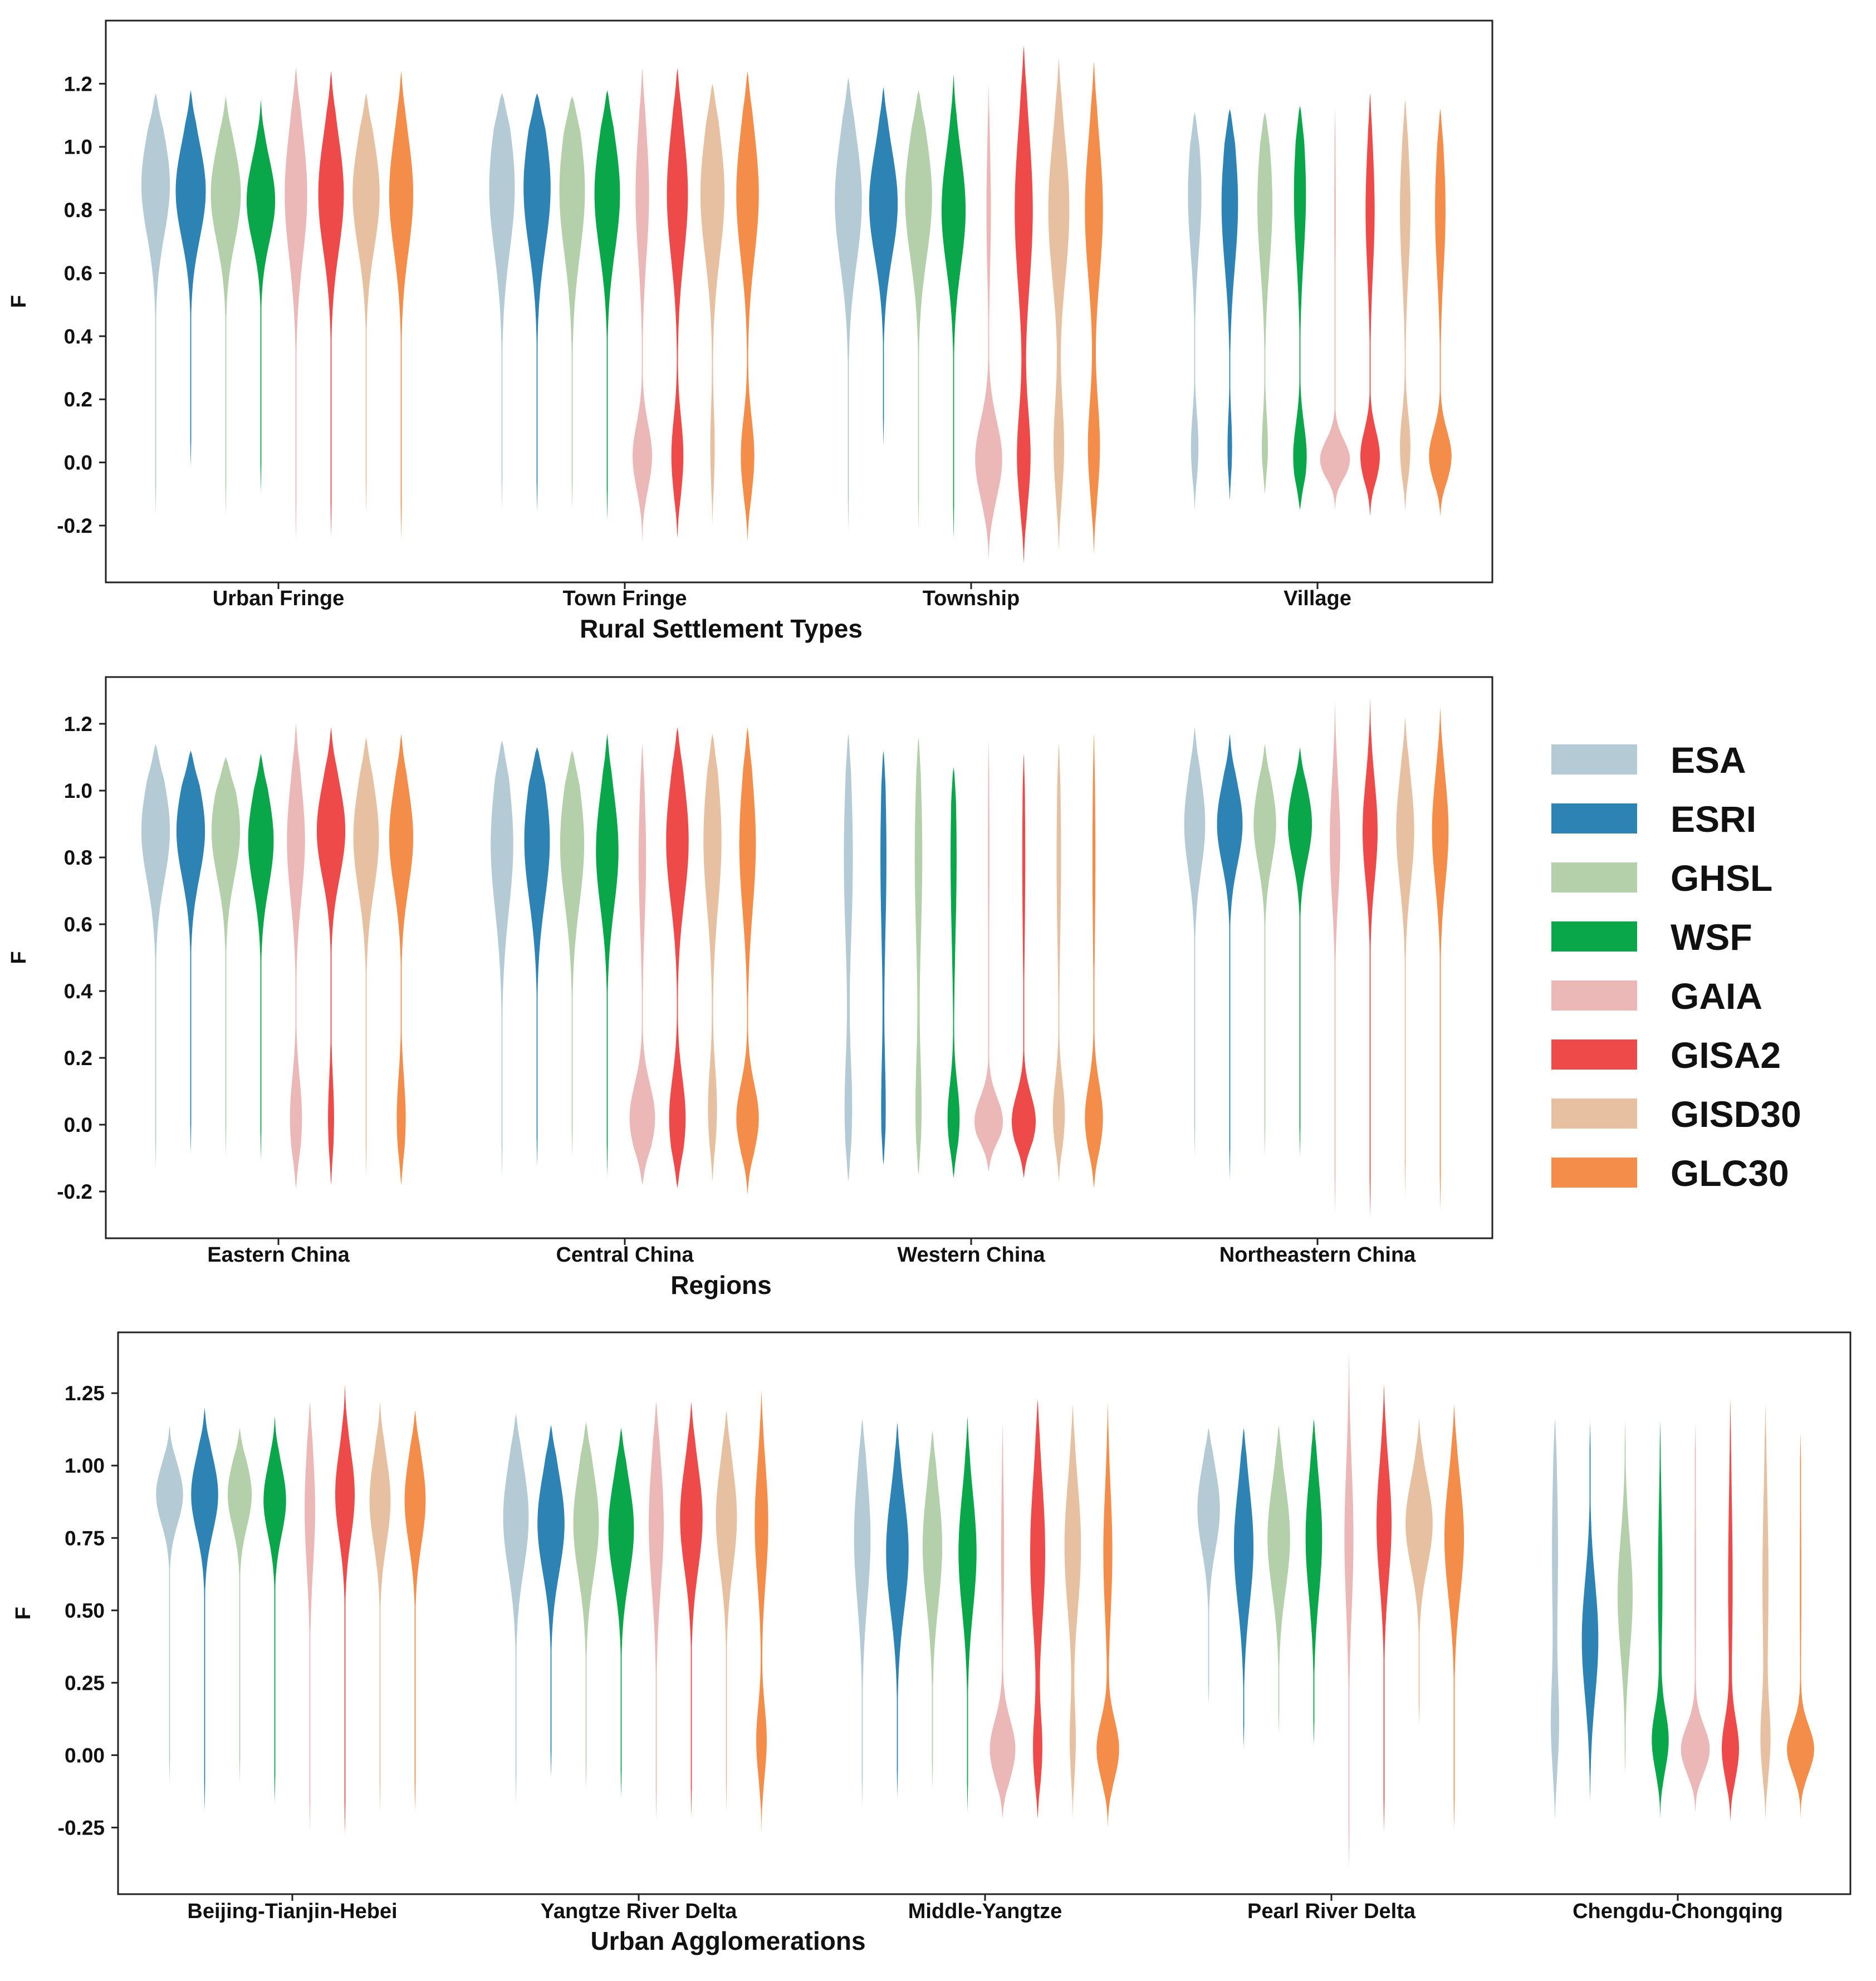 This screenshot has width=1876, height=1981. Describe the element at coordinates (292, 1911) in the screenshot. I see `category-label: Beijing-Tianjin-Hebei` at that location.